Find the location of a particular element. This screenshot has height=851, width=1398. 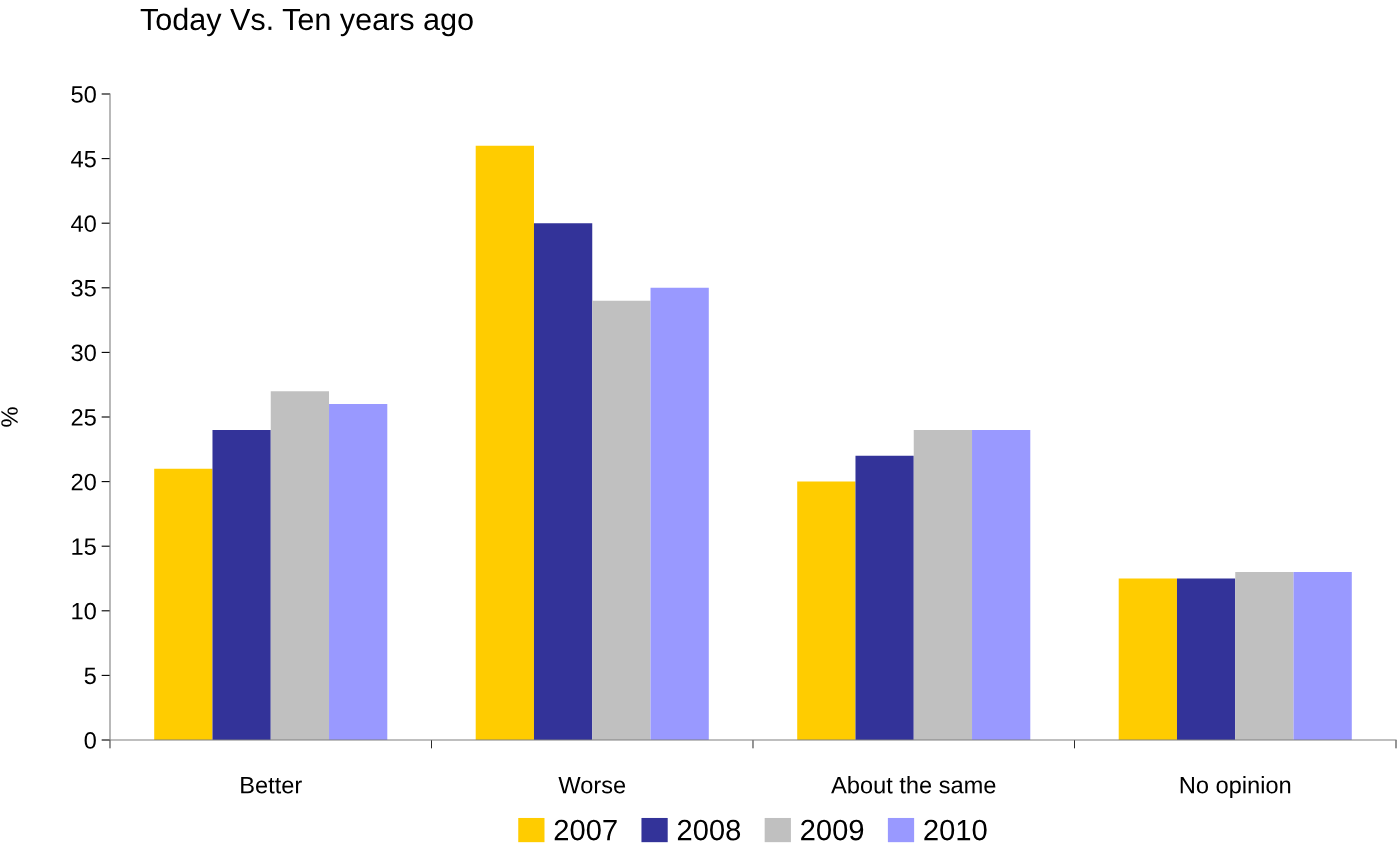

x-tick-label: Worse is located at coordinates (592, 785).